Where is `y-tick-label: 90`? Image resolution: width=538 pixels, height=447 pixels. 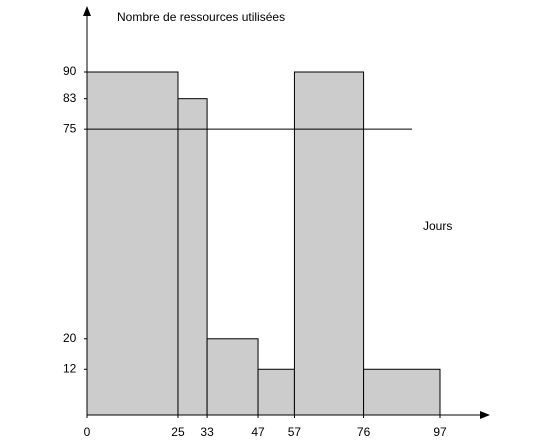 y-tick-label: 90 is located at coordinates (70, 71).